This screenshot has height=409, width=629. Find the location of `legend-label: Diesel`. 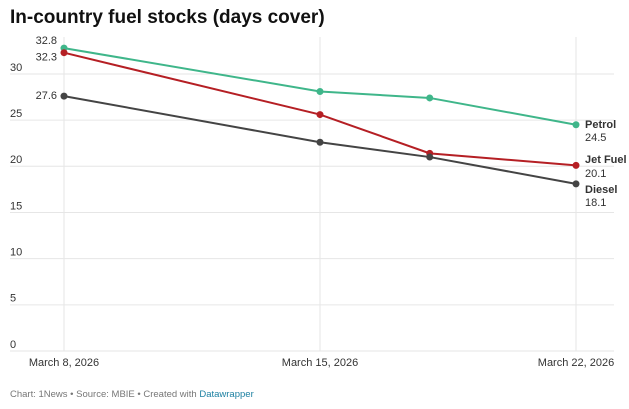

legend-label: Diesel is located at coordinates (601, 190).